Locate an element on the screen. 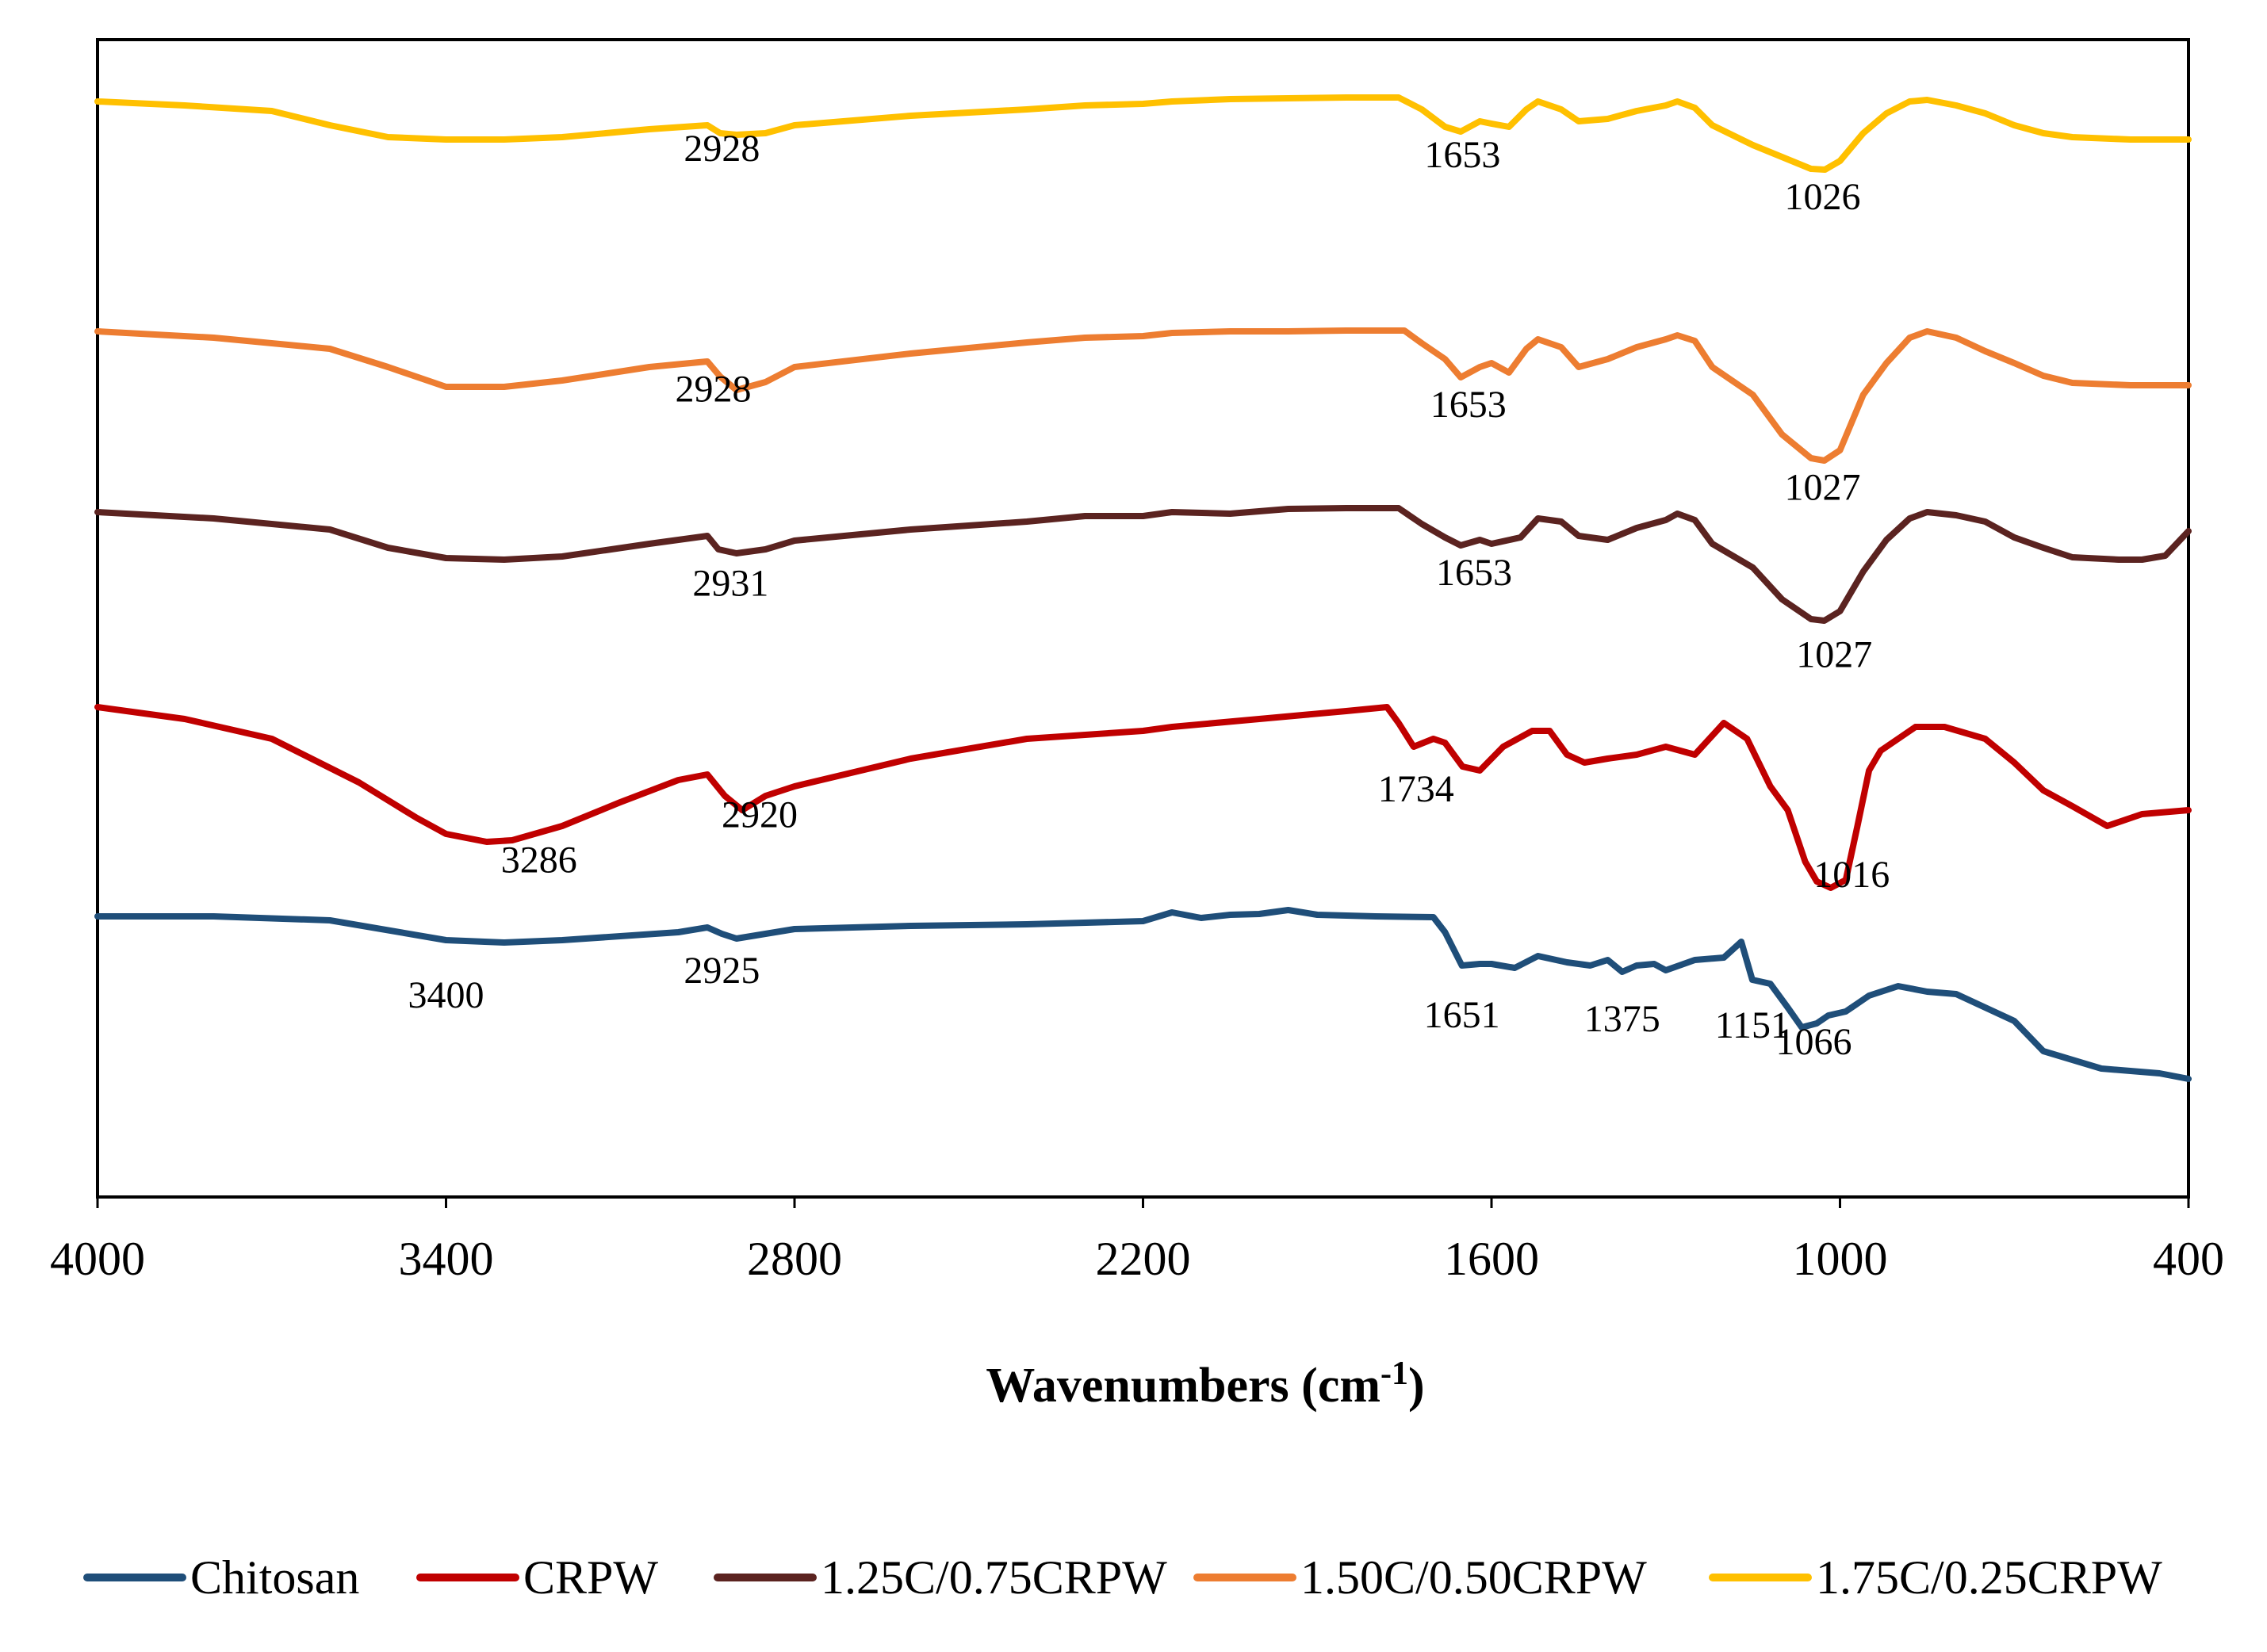 The image size is (2267, 1652). x-axis-title-main: Wavenumbers (cm is located at coordinates (1183, 1386).